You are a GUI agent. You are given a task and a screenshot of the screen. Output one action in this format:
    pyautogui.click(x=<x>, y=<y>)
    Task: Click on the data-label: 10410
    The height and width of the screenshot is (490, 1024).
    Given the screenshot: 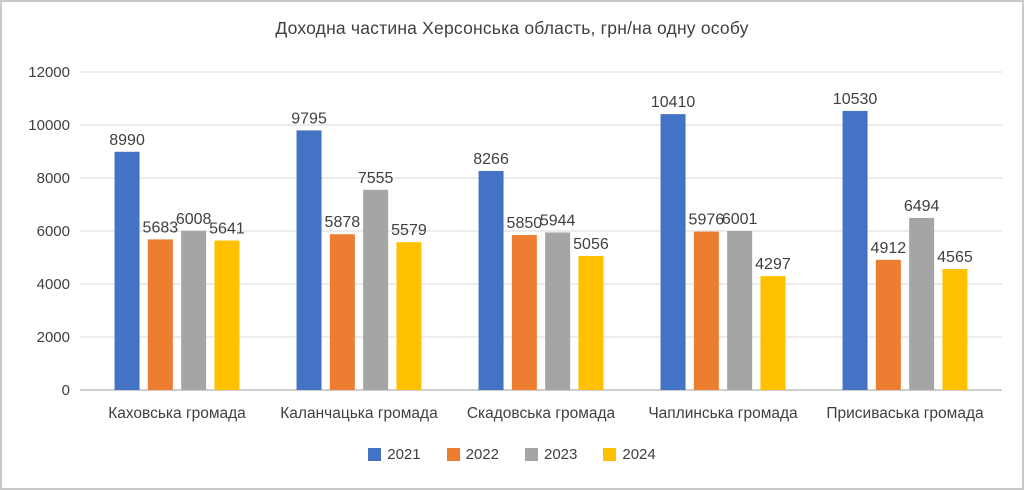 What is the action you would take?
    pyautogui.click(x=673, y=102)
    